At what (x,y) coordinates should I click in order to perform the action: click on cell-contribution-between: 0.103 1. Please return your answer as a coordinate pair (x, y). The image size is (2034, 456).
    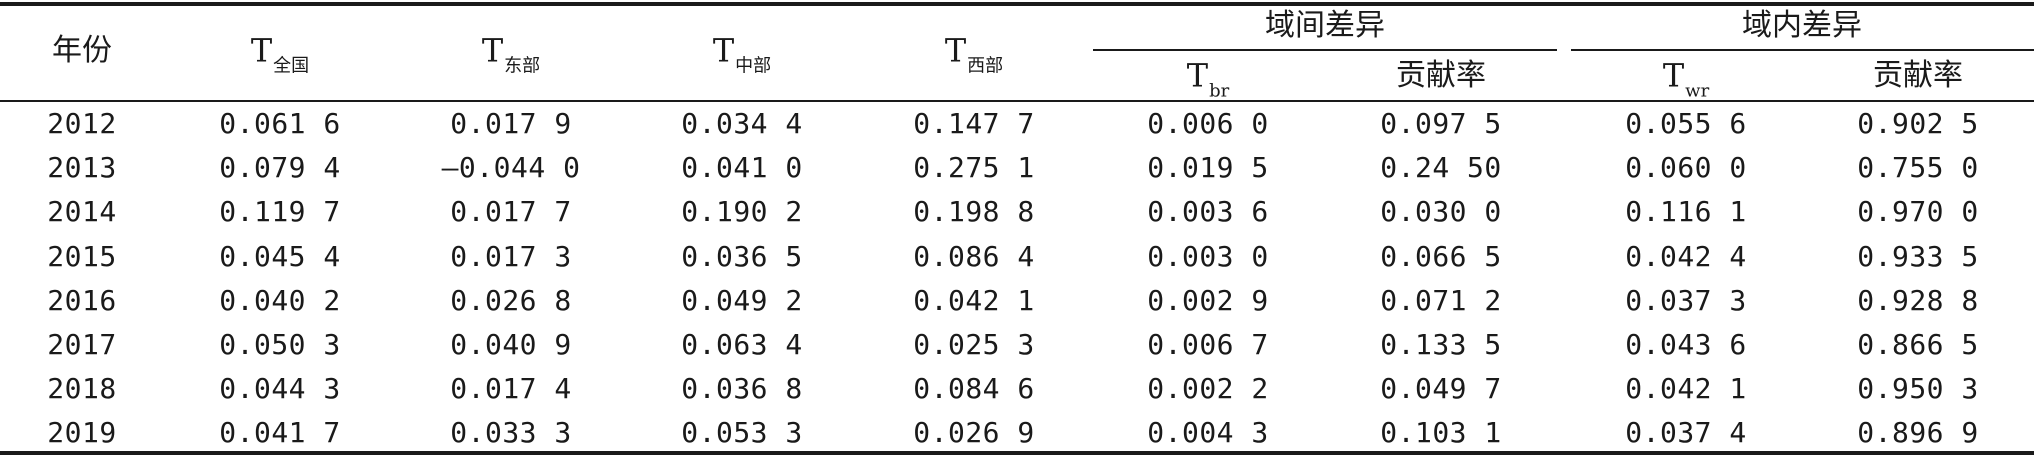
    Looking at the image, I should click on (1441, 433).